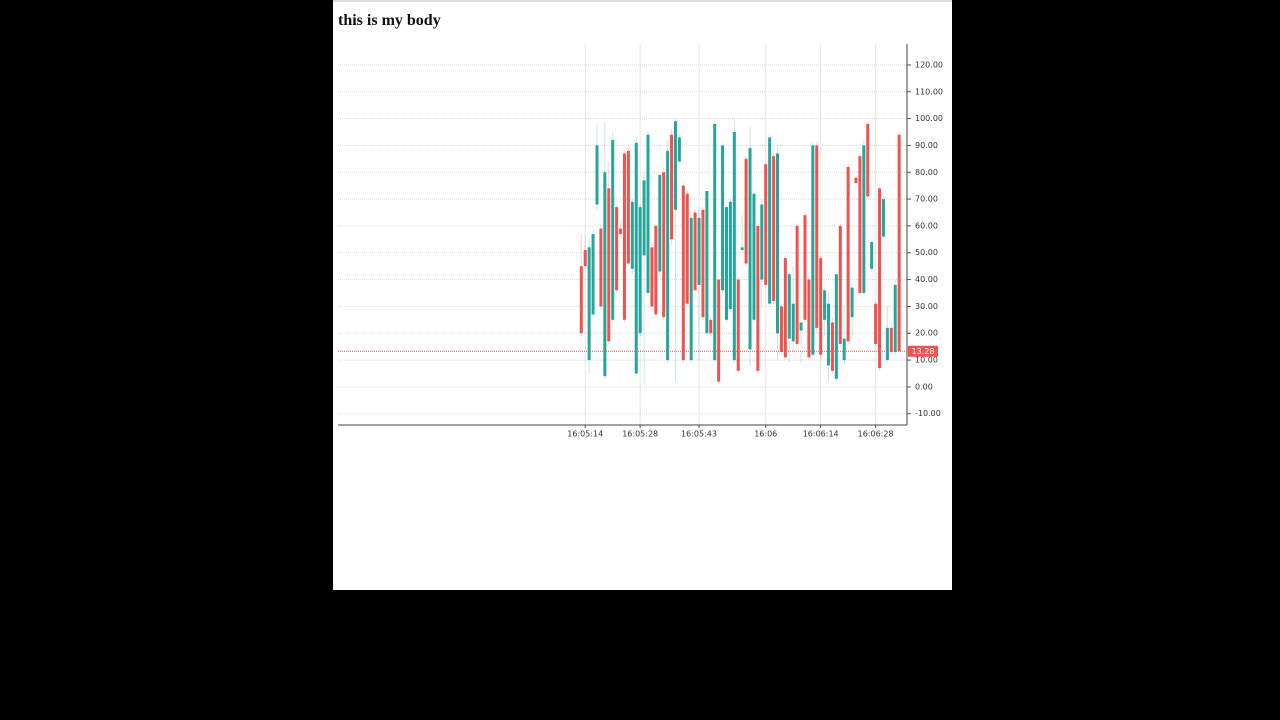 This screenshot has width=1280, height=720. I want to click on y-tick-label: -10.00, so click(928, 413).